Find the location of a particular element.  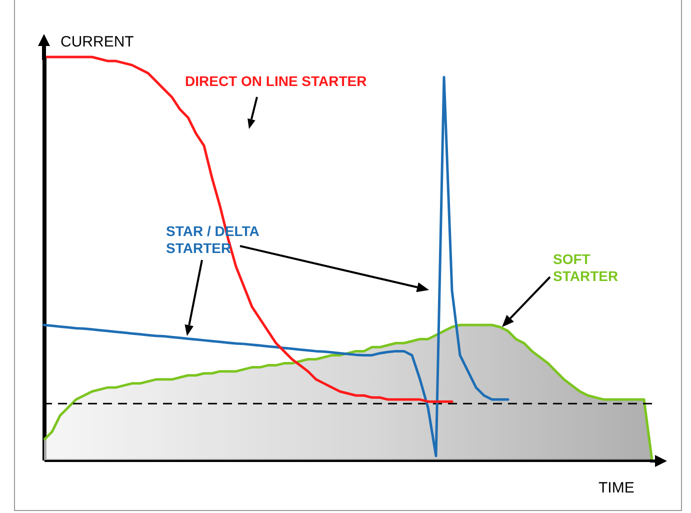

x-axis-title: TIME is located at coordinates (616, 488).